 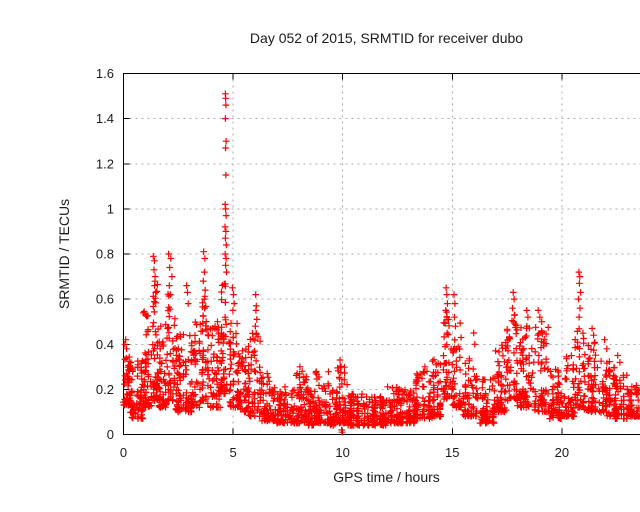 What do you see at coordinates (105, 299) in the screenshot?
I see `y-tick-label: 0.6` at bounding box center [105, 299].